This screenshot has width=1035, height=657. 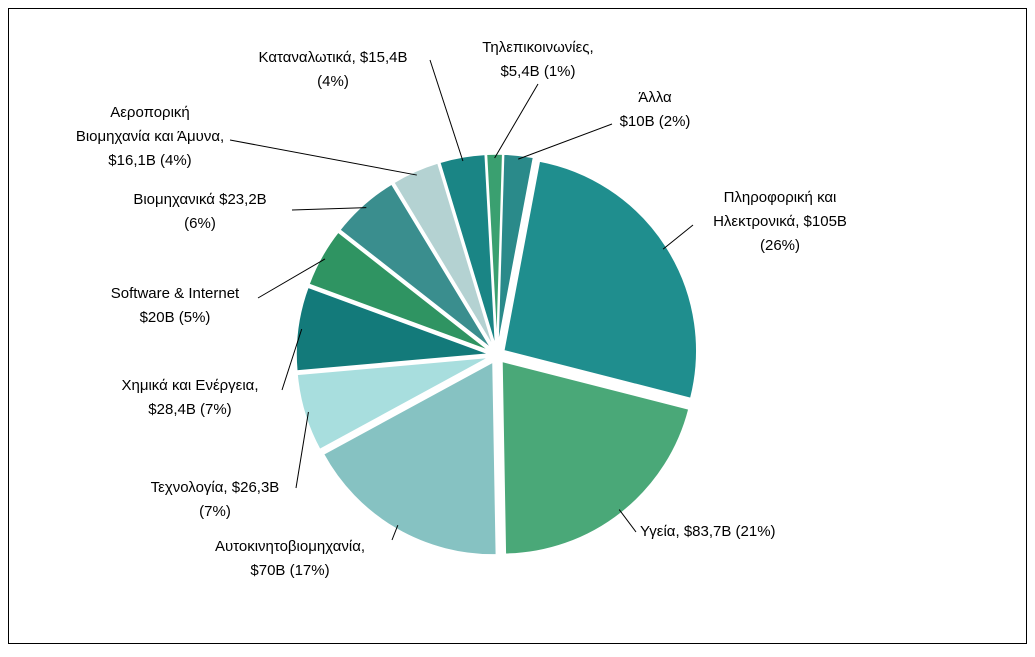 I want to click on slice-label: Καταναλωτικά, $15,4B, so click(x=333, y=57).